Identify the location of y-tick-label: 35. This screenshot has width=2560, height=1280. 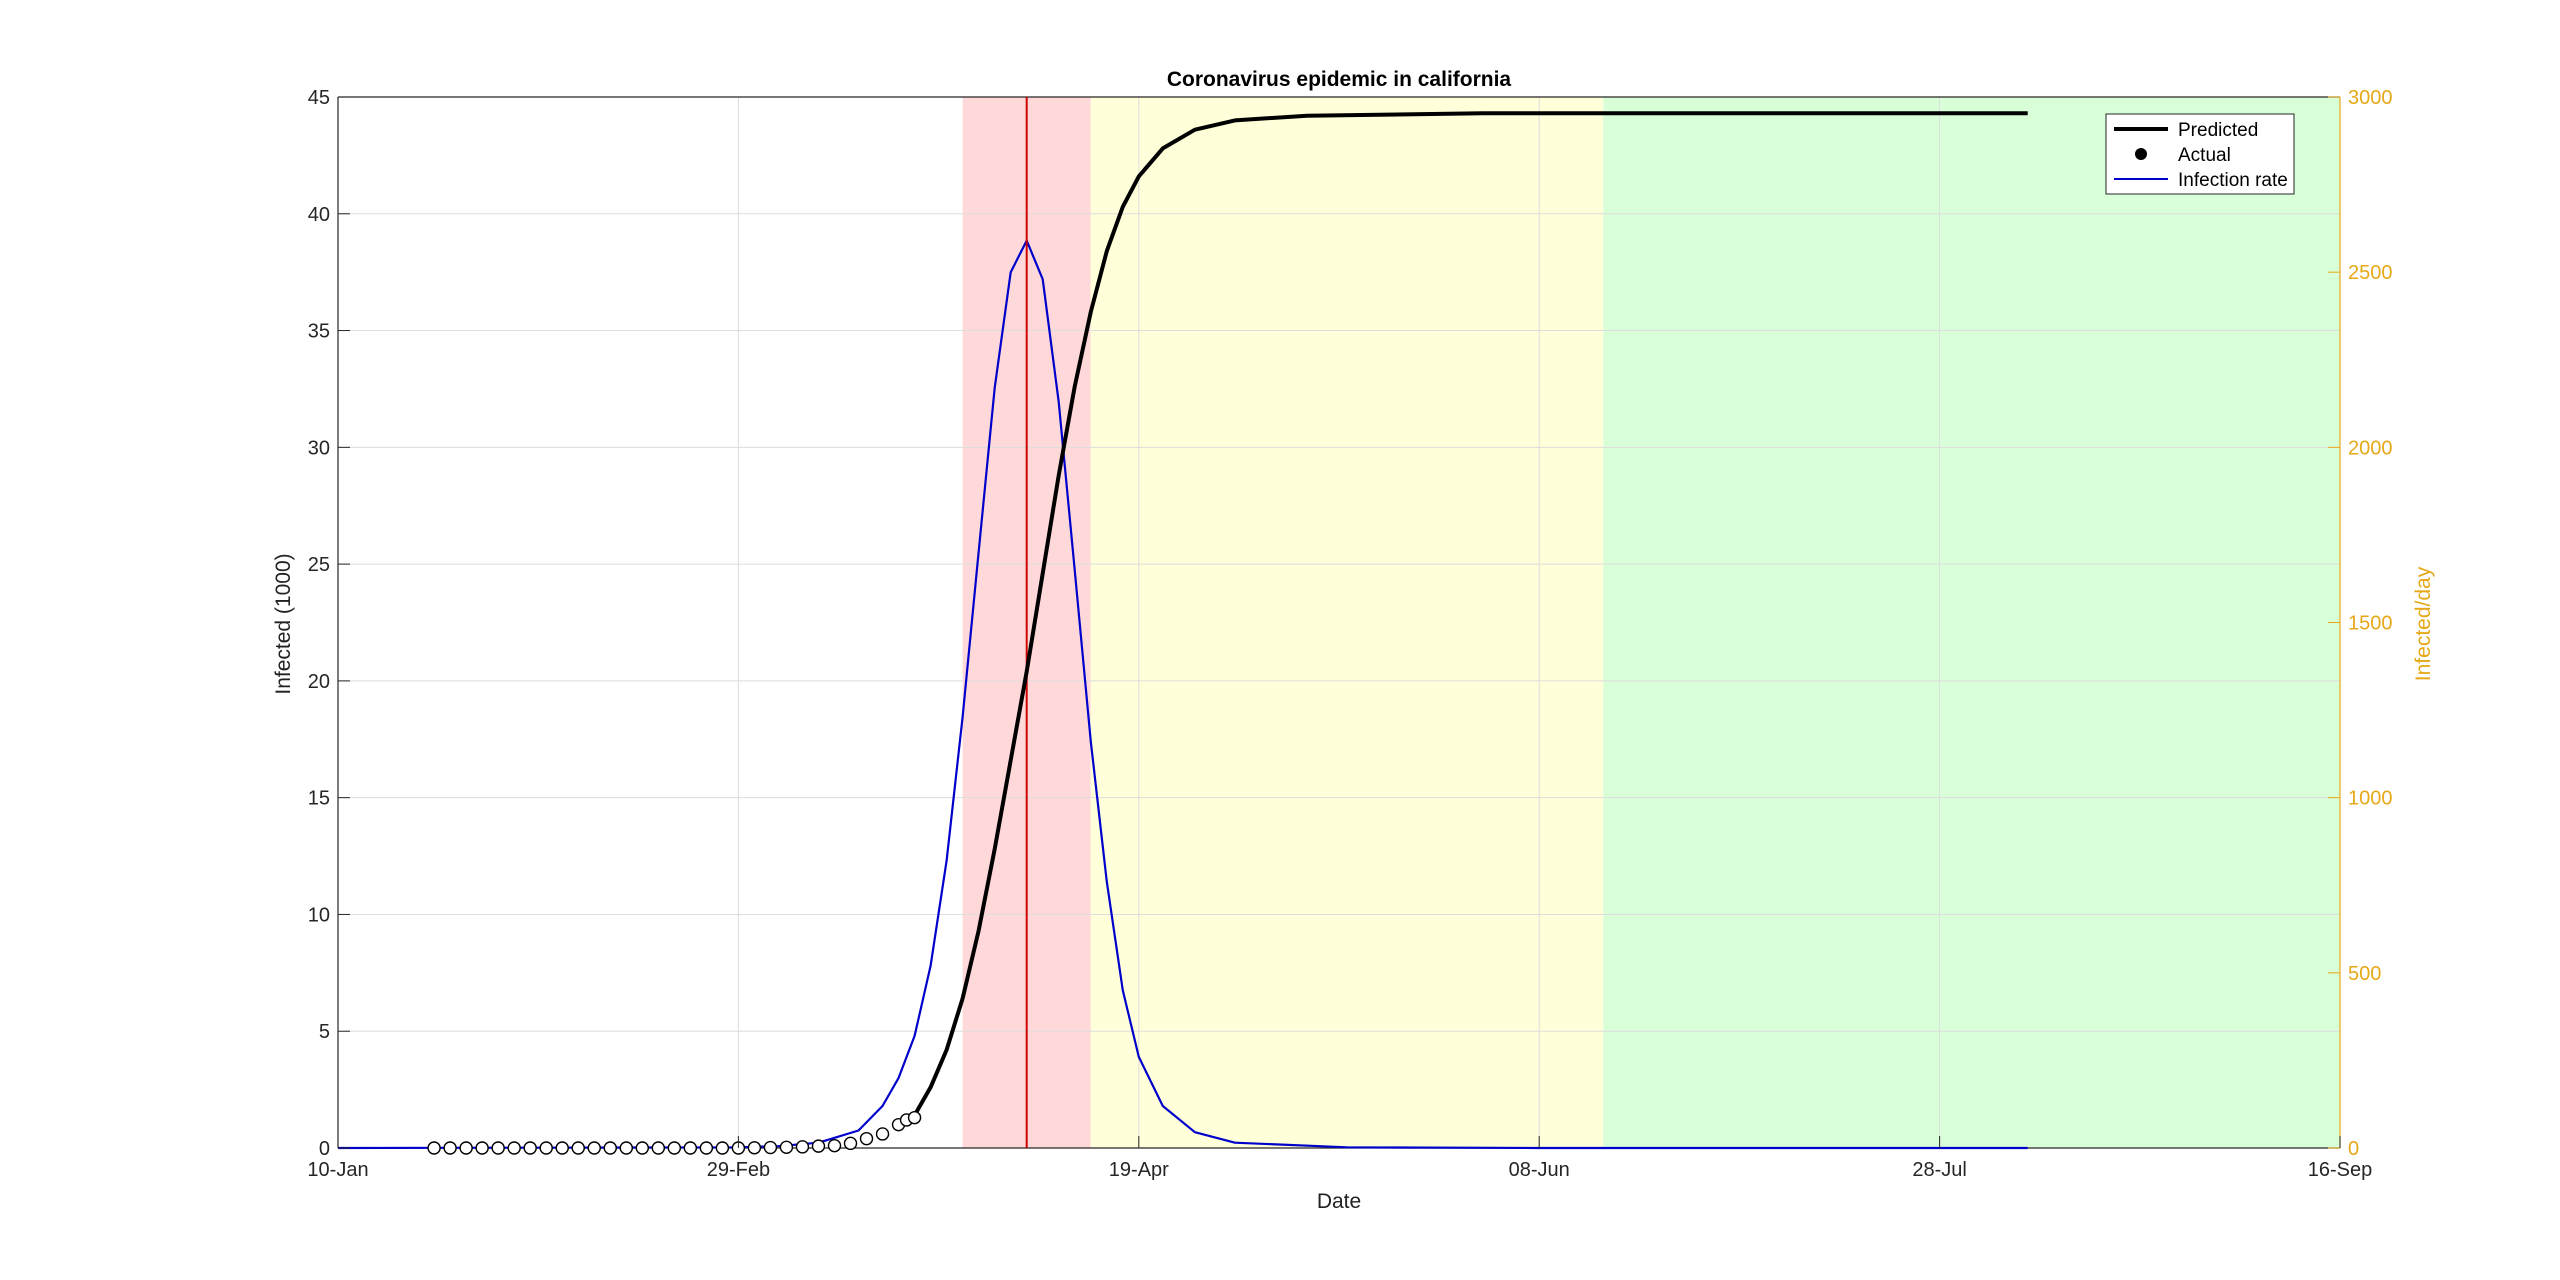
(319, 332).